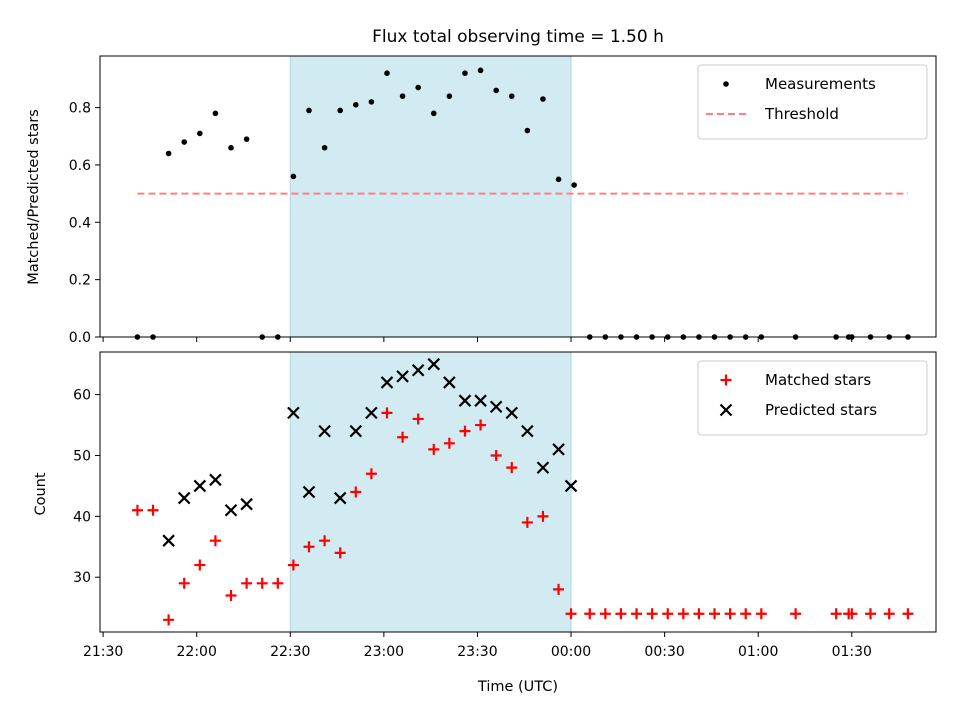 The width and height of the screenshot is (960, 720). Describe the element at coordinates (34, 197) in the screenshot. I see `top-y-axis-label: Matched/Predicted stars` at that location.